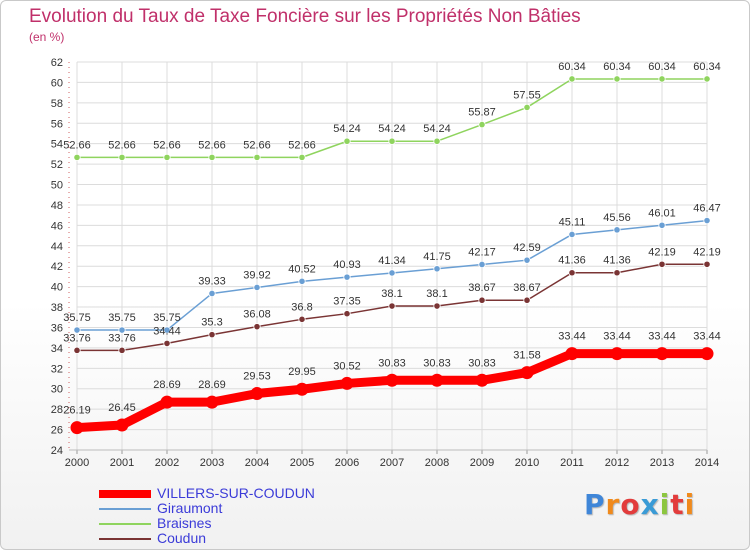 This screenshot has width=750, height=550. I want to click on y-tick-label: 40, so click(57, 288).